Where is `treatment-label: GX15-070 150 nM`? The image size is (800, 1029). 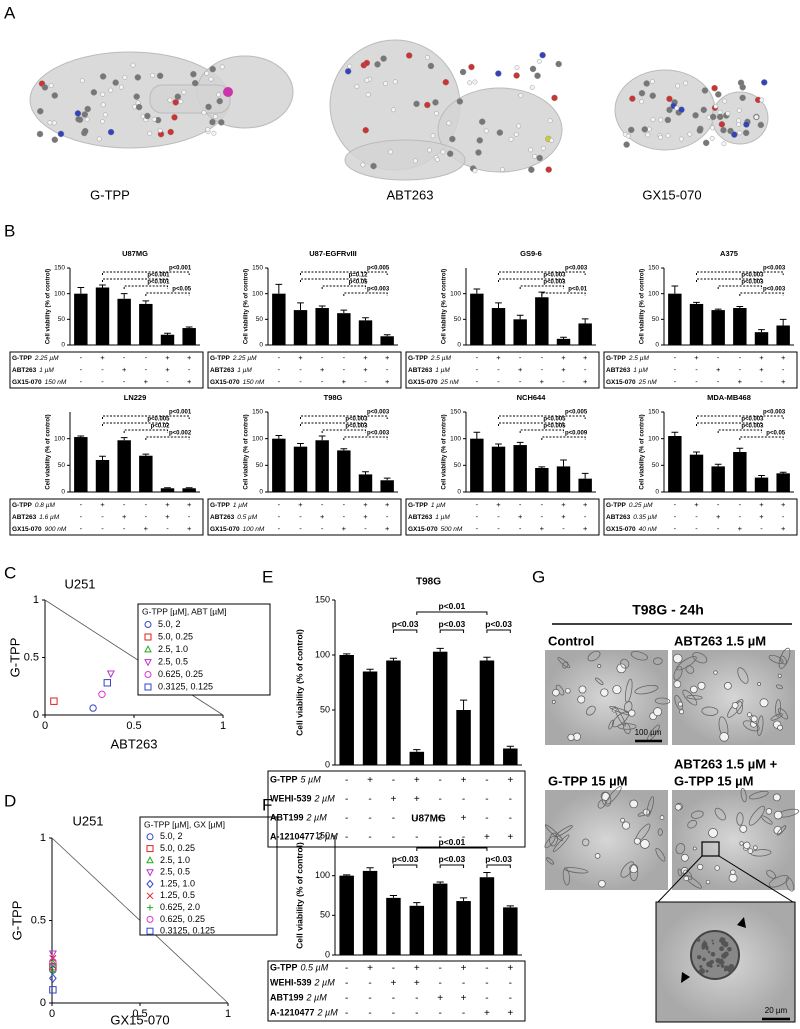
treatment-label: GX15-070 150 nM is located at coordinates (39, 382).